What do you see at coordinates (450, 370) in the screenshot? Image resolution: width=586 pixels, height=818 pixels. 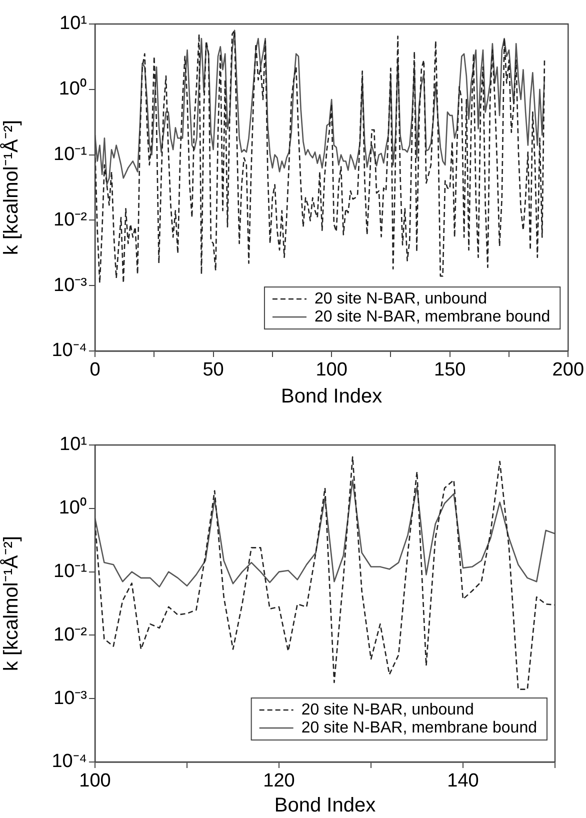 I see `x-tick-label: 150` at bounding box center [450, 370].